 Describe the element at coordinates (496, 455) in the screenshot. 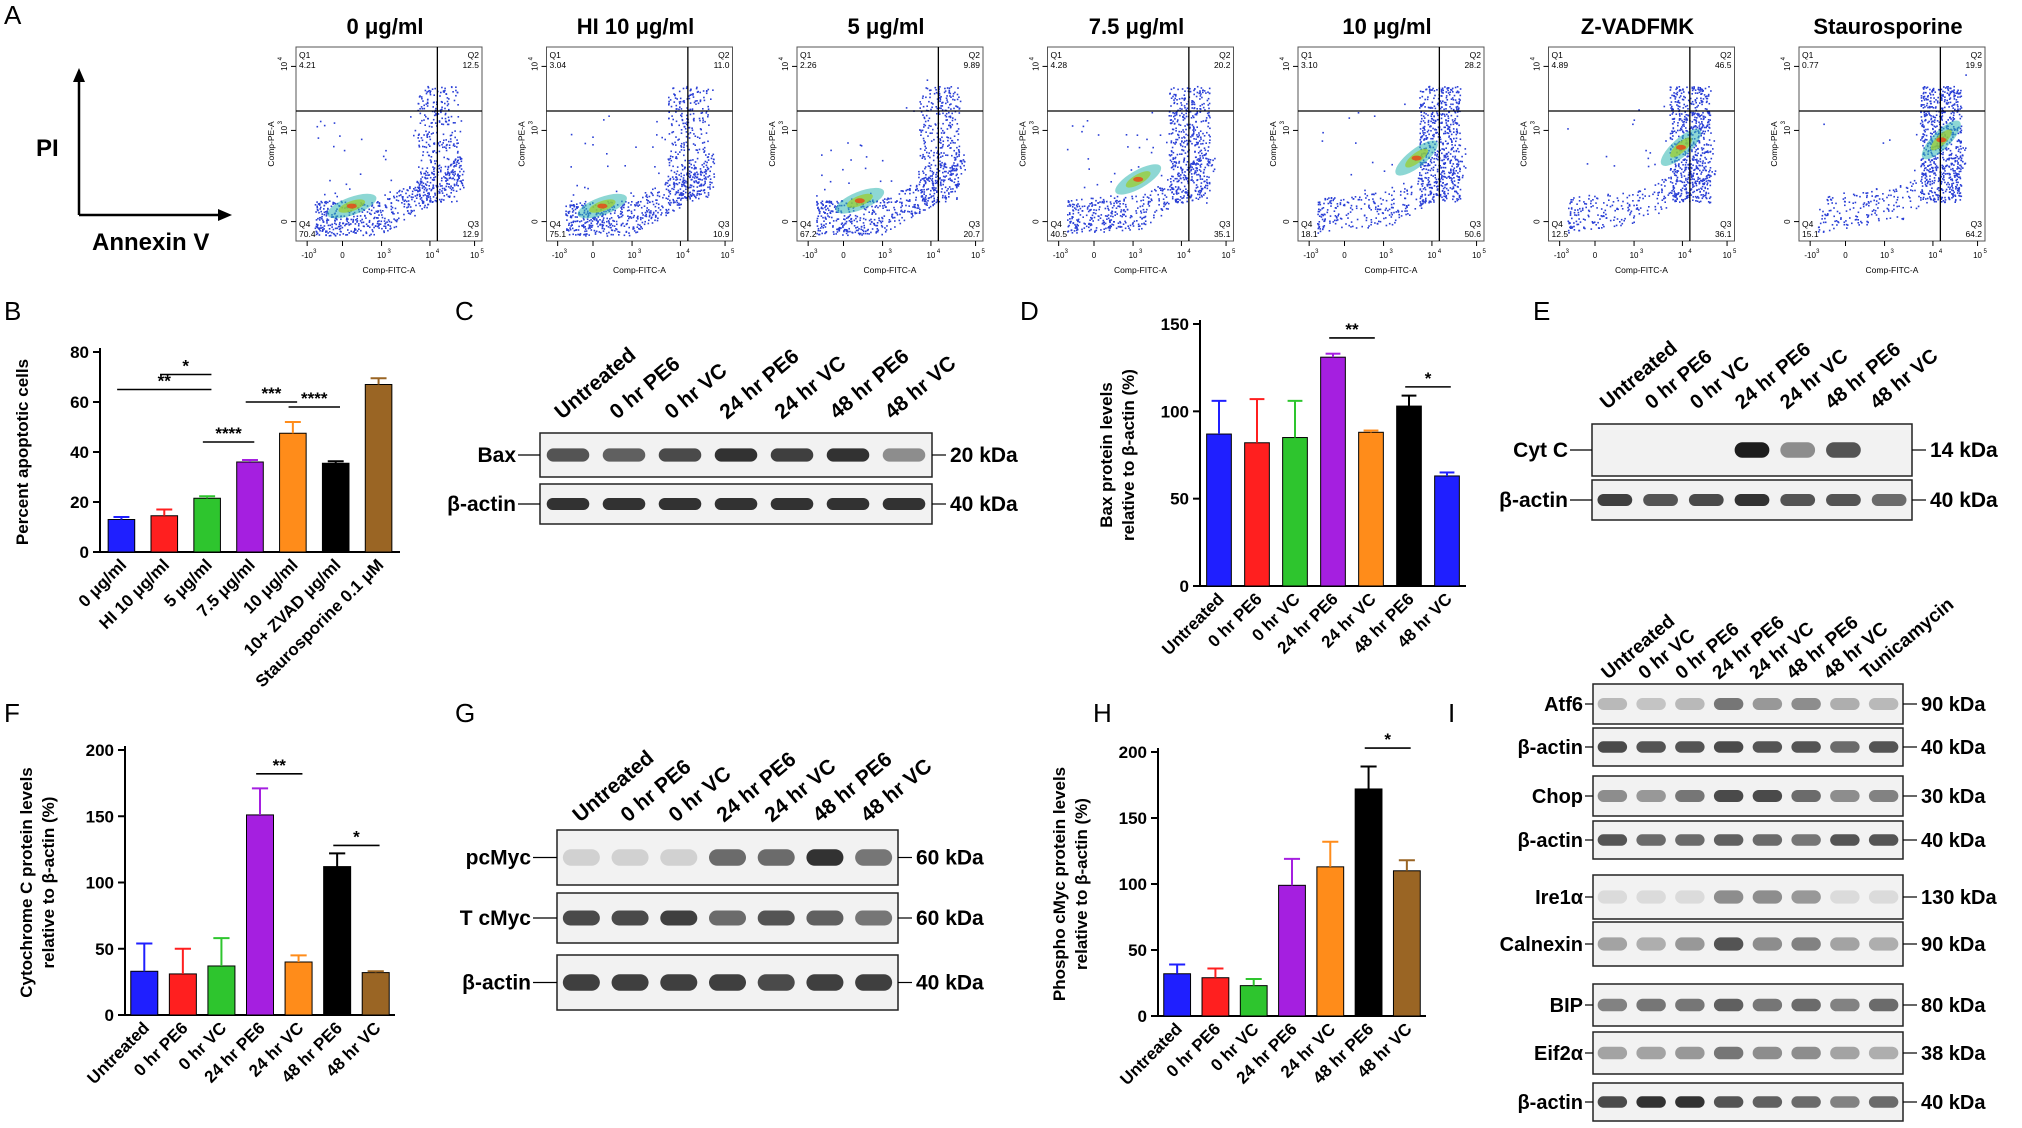

I see `blot-row-label: Bax` at that location.